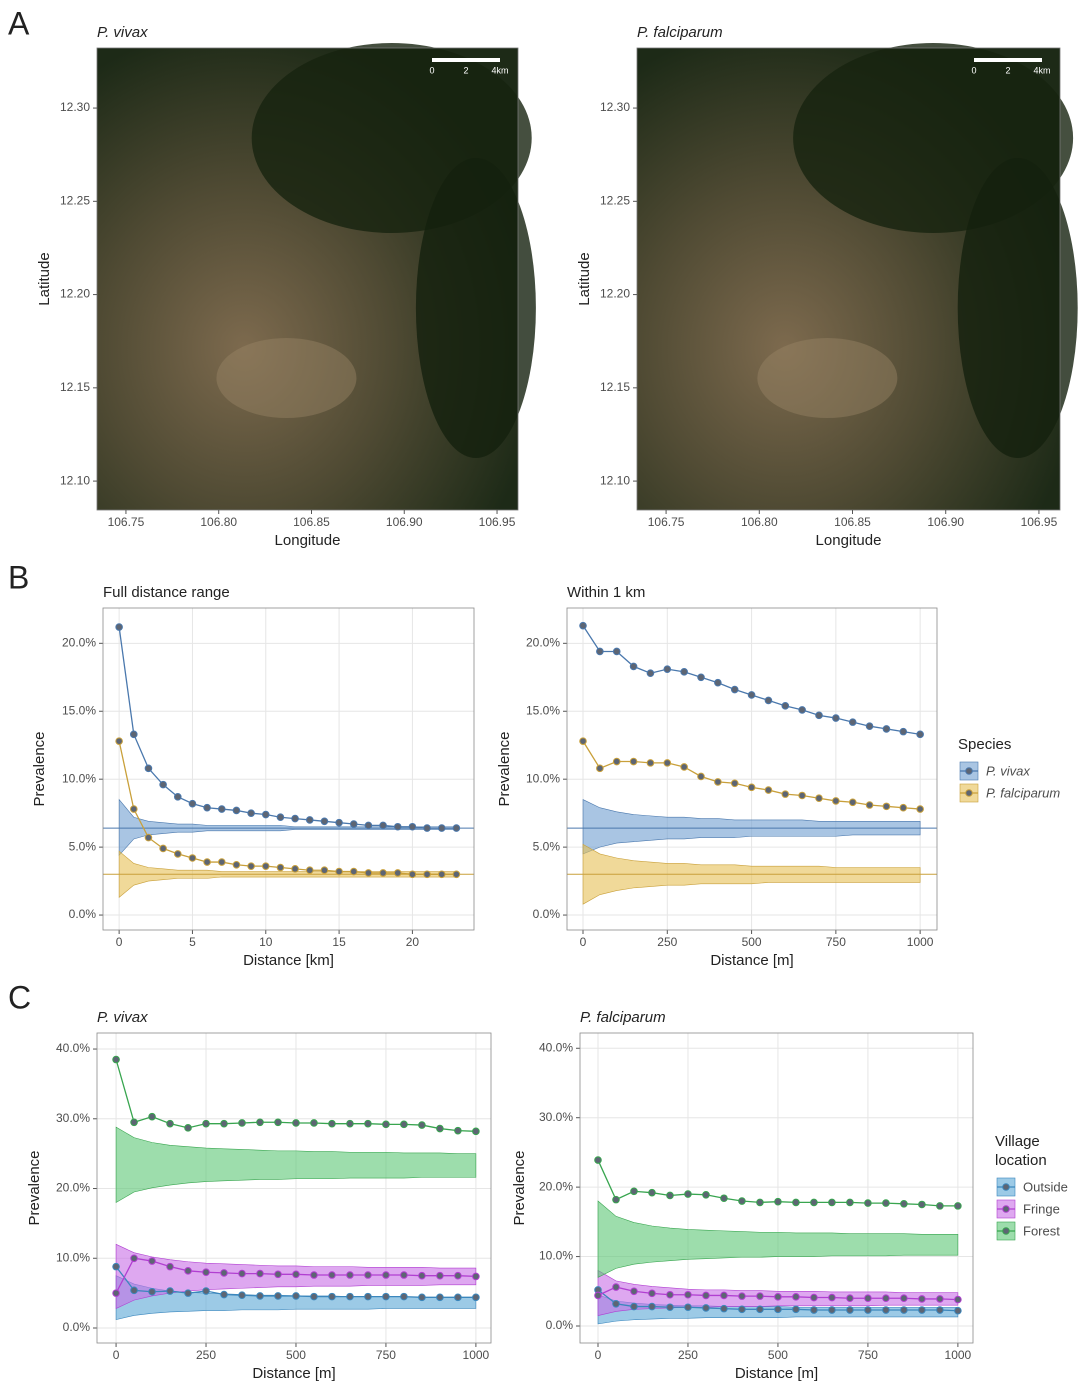 This screenshot has width=1083, height=1383. Describe the element at coordinates (868, 1355) in the screenshot. I see `x-tick-label: 750` at that location.